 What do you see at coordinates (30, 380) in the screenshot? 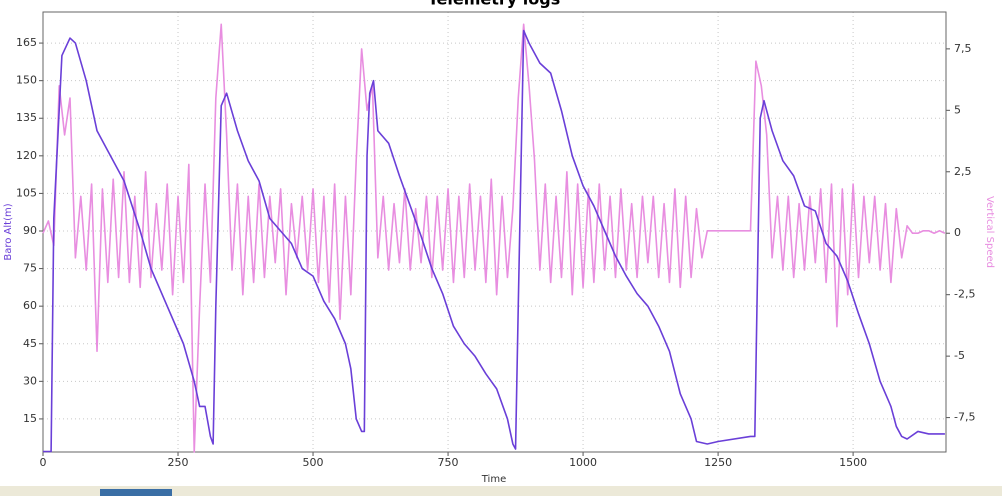
I see `y-tick-label: 30` at bounding box center [30, 380].